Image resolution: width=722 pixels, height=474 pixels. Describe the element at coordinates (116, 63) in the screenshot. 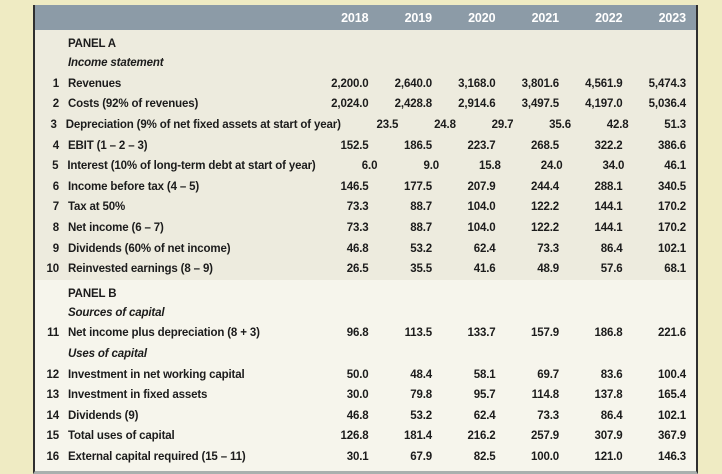

I see `row-label: Income statement` at that location.